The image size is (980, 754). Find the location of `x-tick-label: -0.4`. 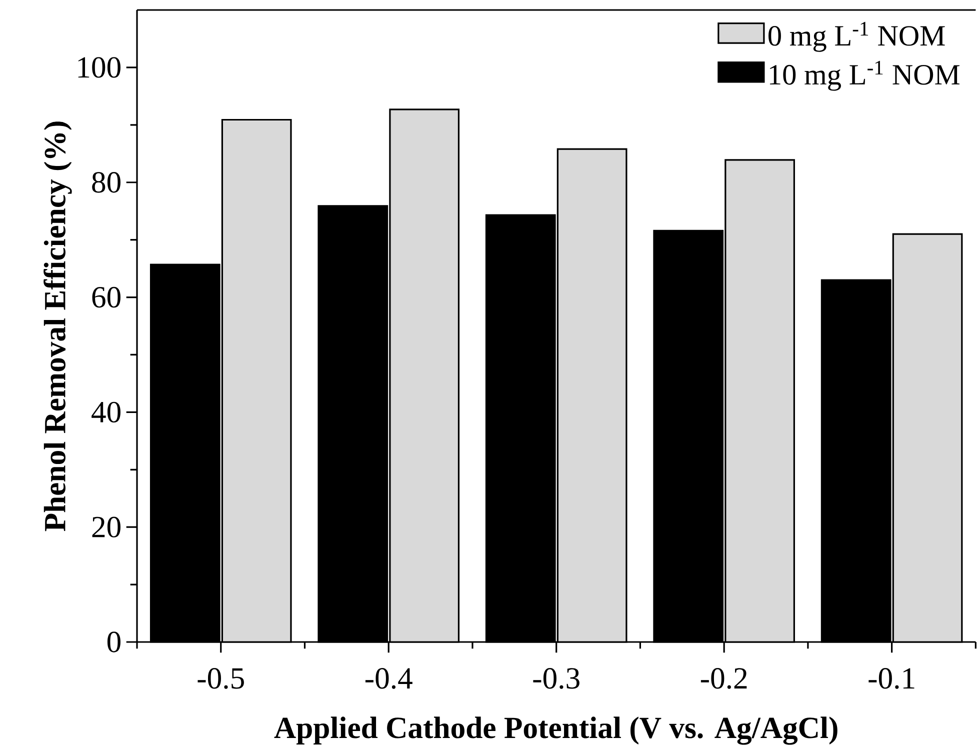

x-tick-label: -0.4 is located at coordinates (388, 678).